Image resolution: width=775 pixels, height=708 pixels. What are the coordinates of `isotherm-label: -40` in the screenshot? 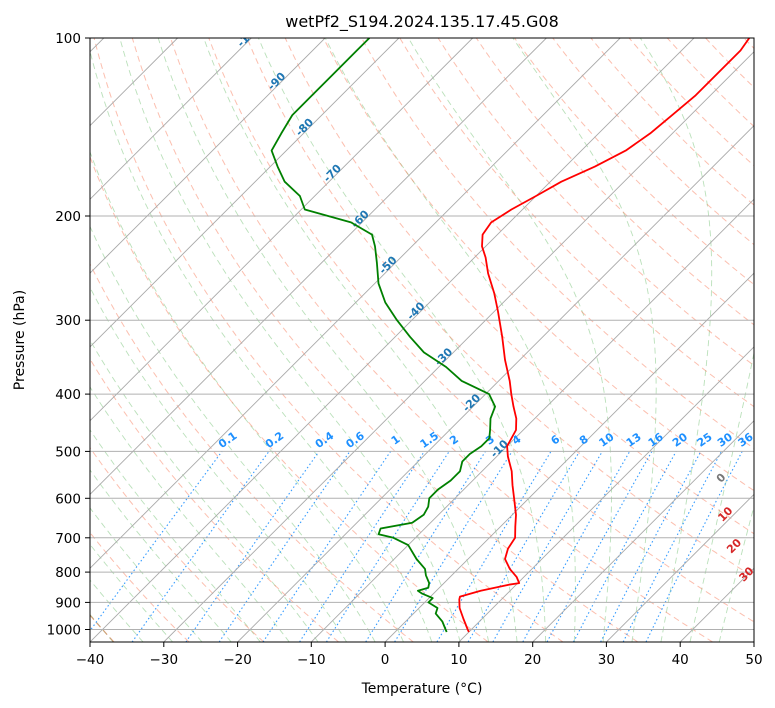 It's located at (415, 310).